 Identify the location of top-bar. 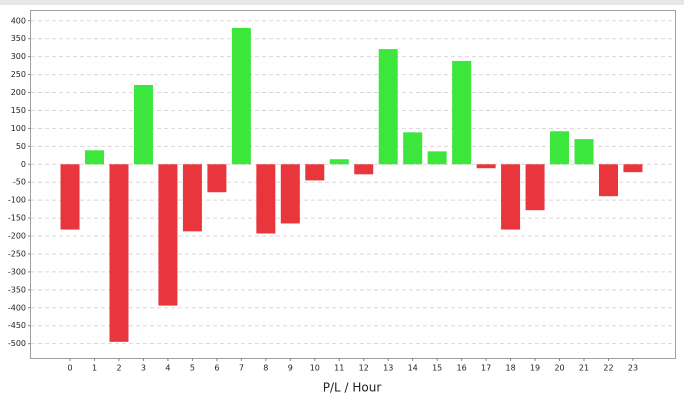
(342, 2).